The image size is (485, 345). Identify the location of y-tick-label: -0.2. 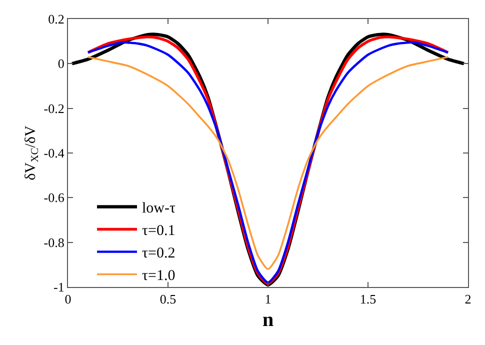
(54, 108).